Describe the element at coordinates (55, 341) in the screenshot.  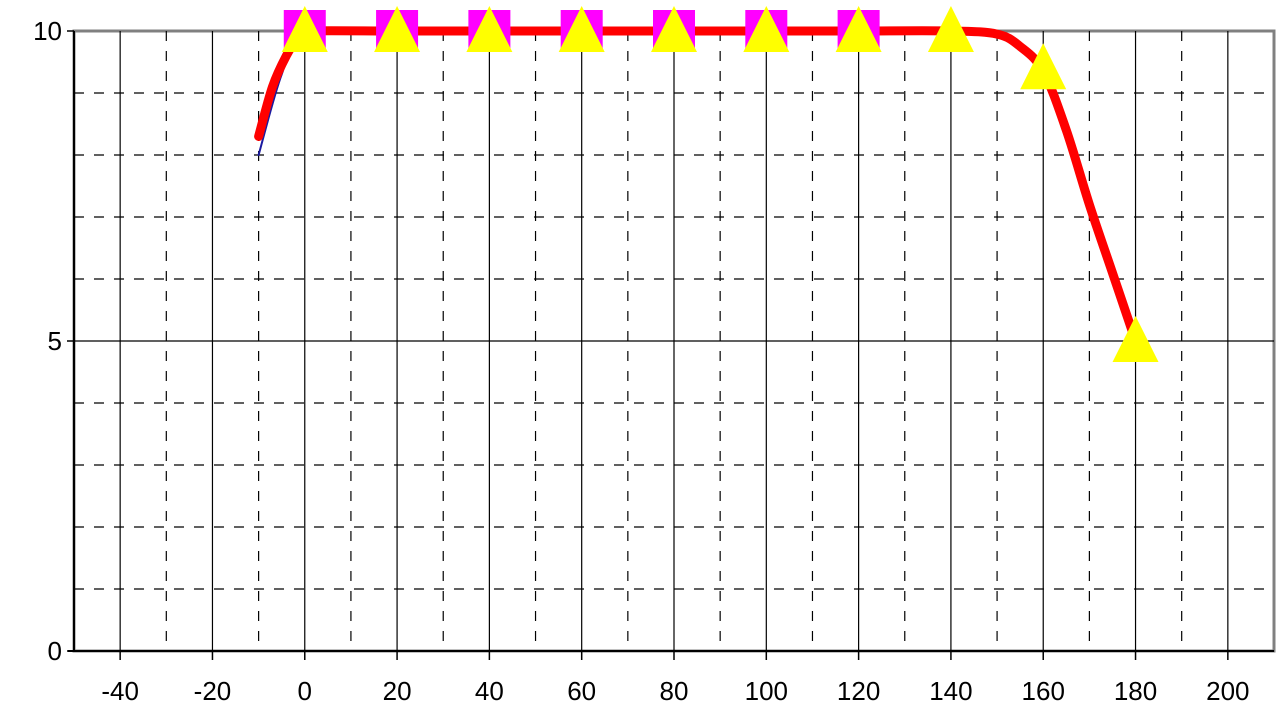
I see `y-tick-label: 5` at that location.